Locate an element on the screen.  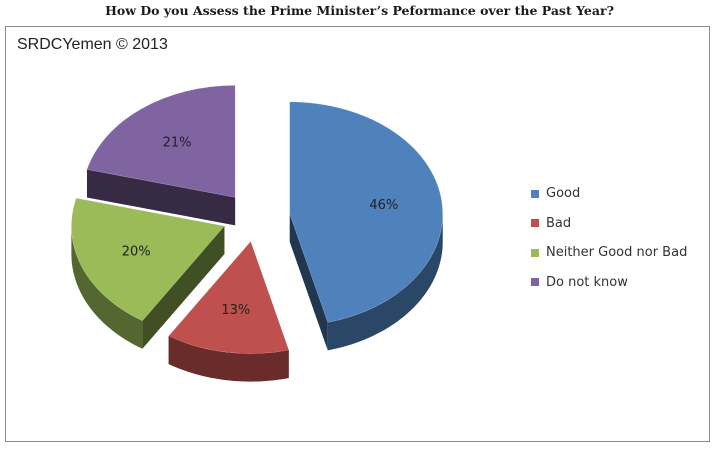
data-label-neither: 20% is located at coordinates (136, 252).